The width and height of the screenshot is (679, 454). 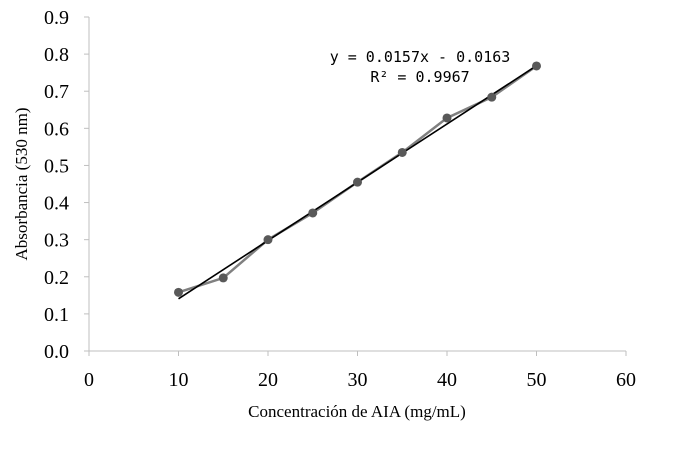 What do you see at coordinates (358, 380) in the screenshot?
I see `x-tick-label: 30` at bounding box center [358, 380].